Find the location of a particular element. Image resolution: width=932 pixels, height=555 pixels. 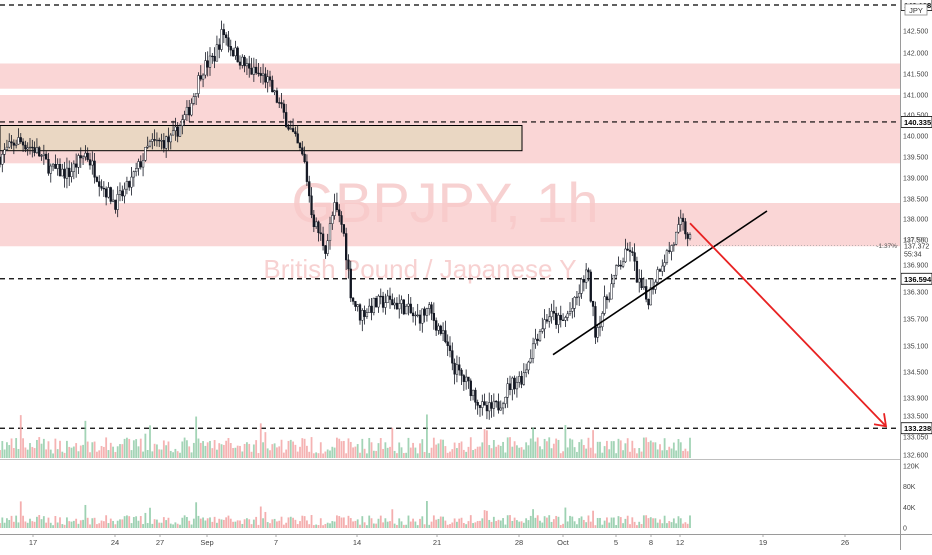

time-tick-label: 26 is located at coordinates (845, 542).